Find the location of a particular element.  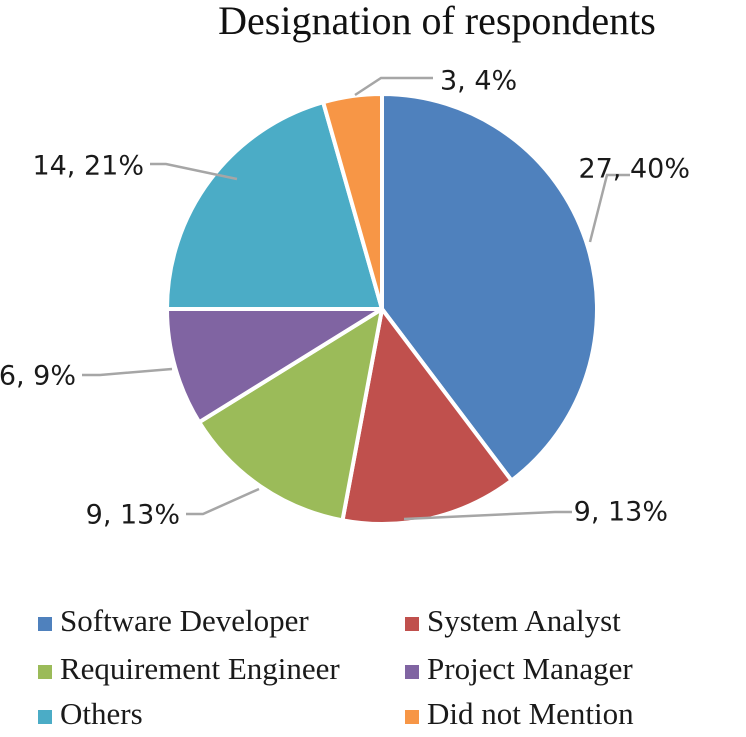

pie-slice-requirement-engineer is located at coordinates (290, 415).